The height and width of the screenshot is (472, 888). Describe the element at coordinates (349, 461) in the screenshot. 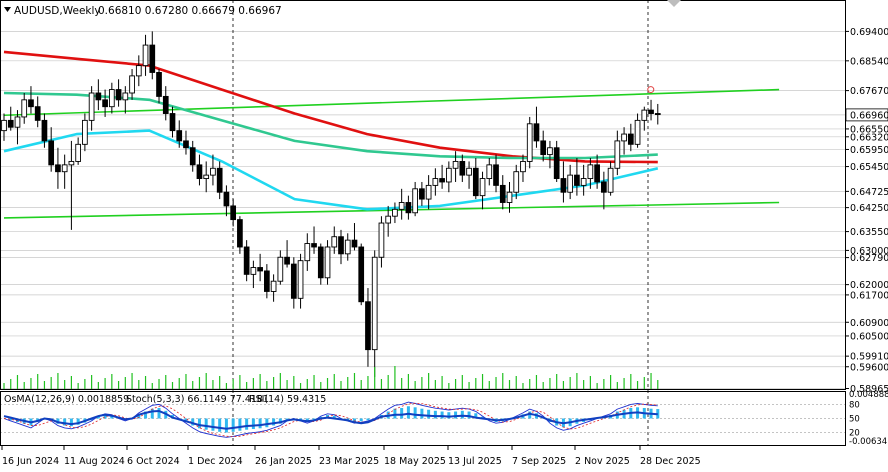

I see `time-axis-label: 23 Mar 2025` at that location.